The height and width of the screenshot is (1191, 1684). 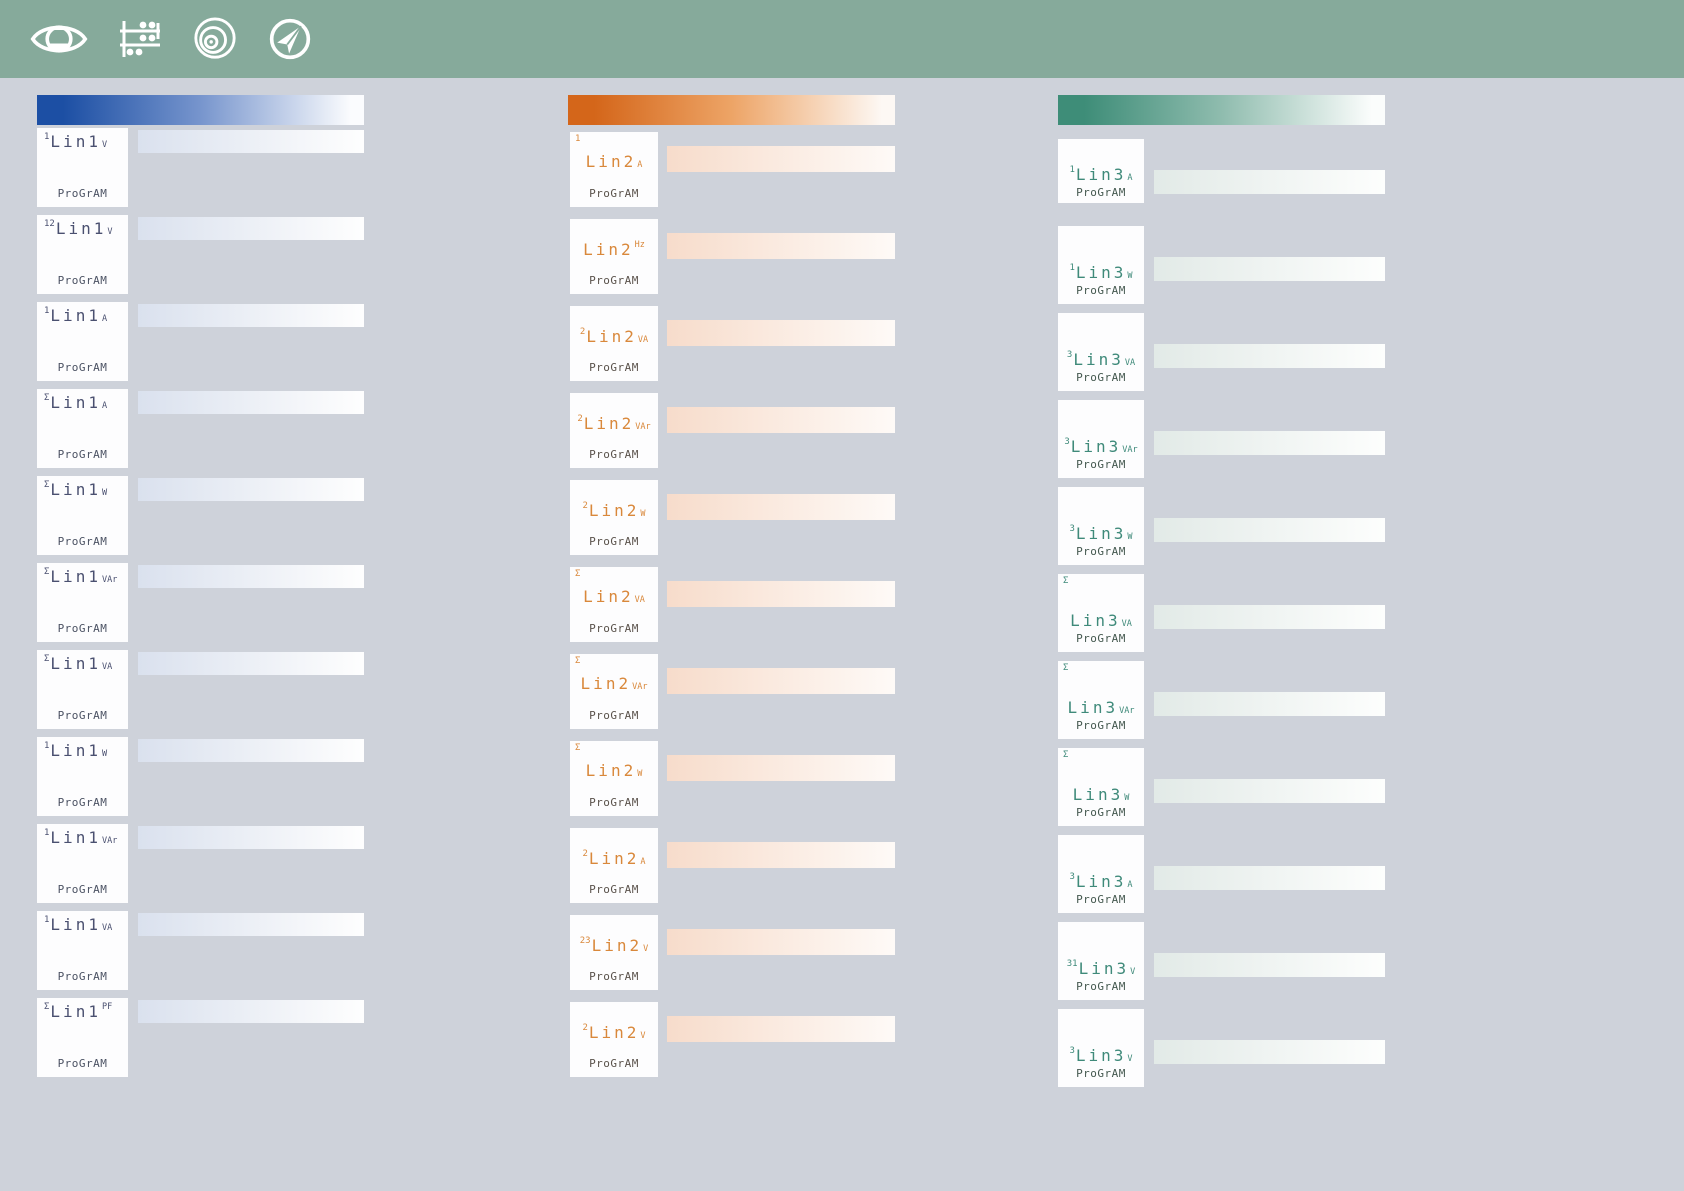 What do you see at coordinates (82, 341) in the screenshot?
I see `meter-card: 1Lin1A ProGrAM` at bounding box center [82, 341].